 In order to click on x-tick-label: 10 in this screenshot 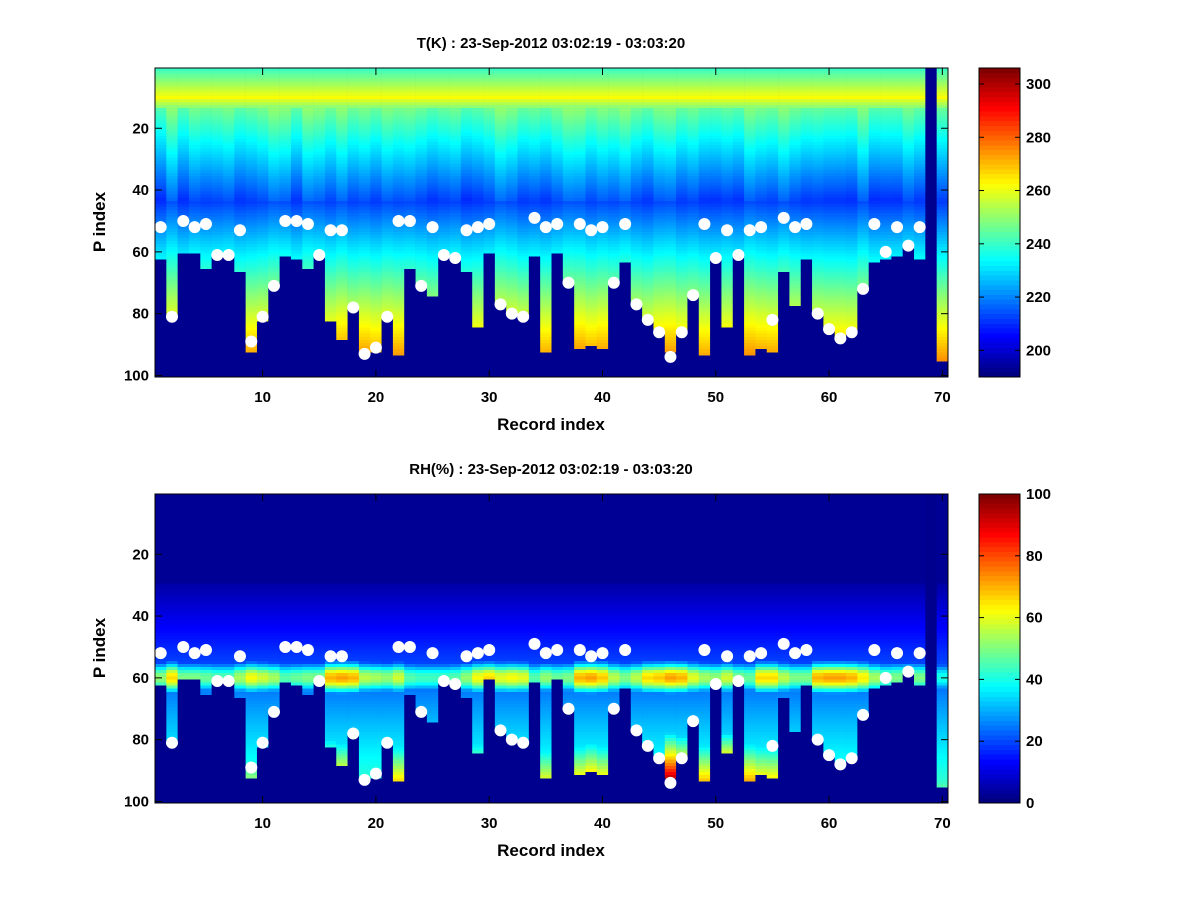, I will do `click(262, 397)`.